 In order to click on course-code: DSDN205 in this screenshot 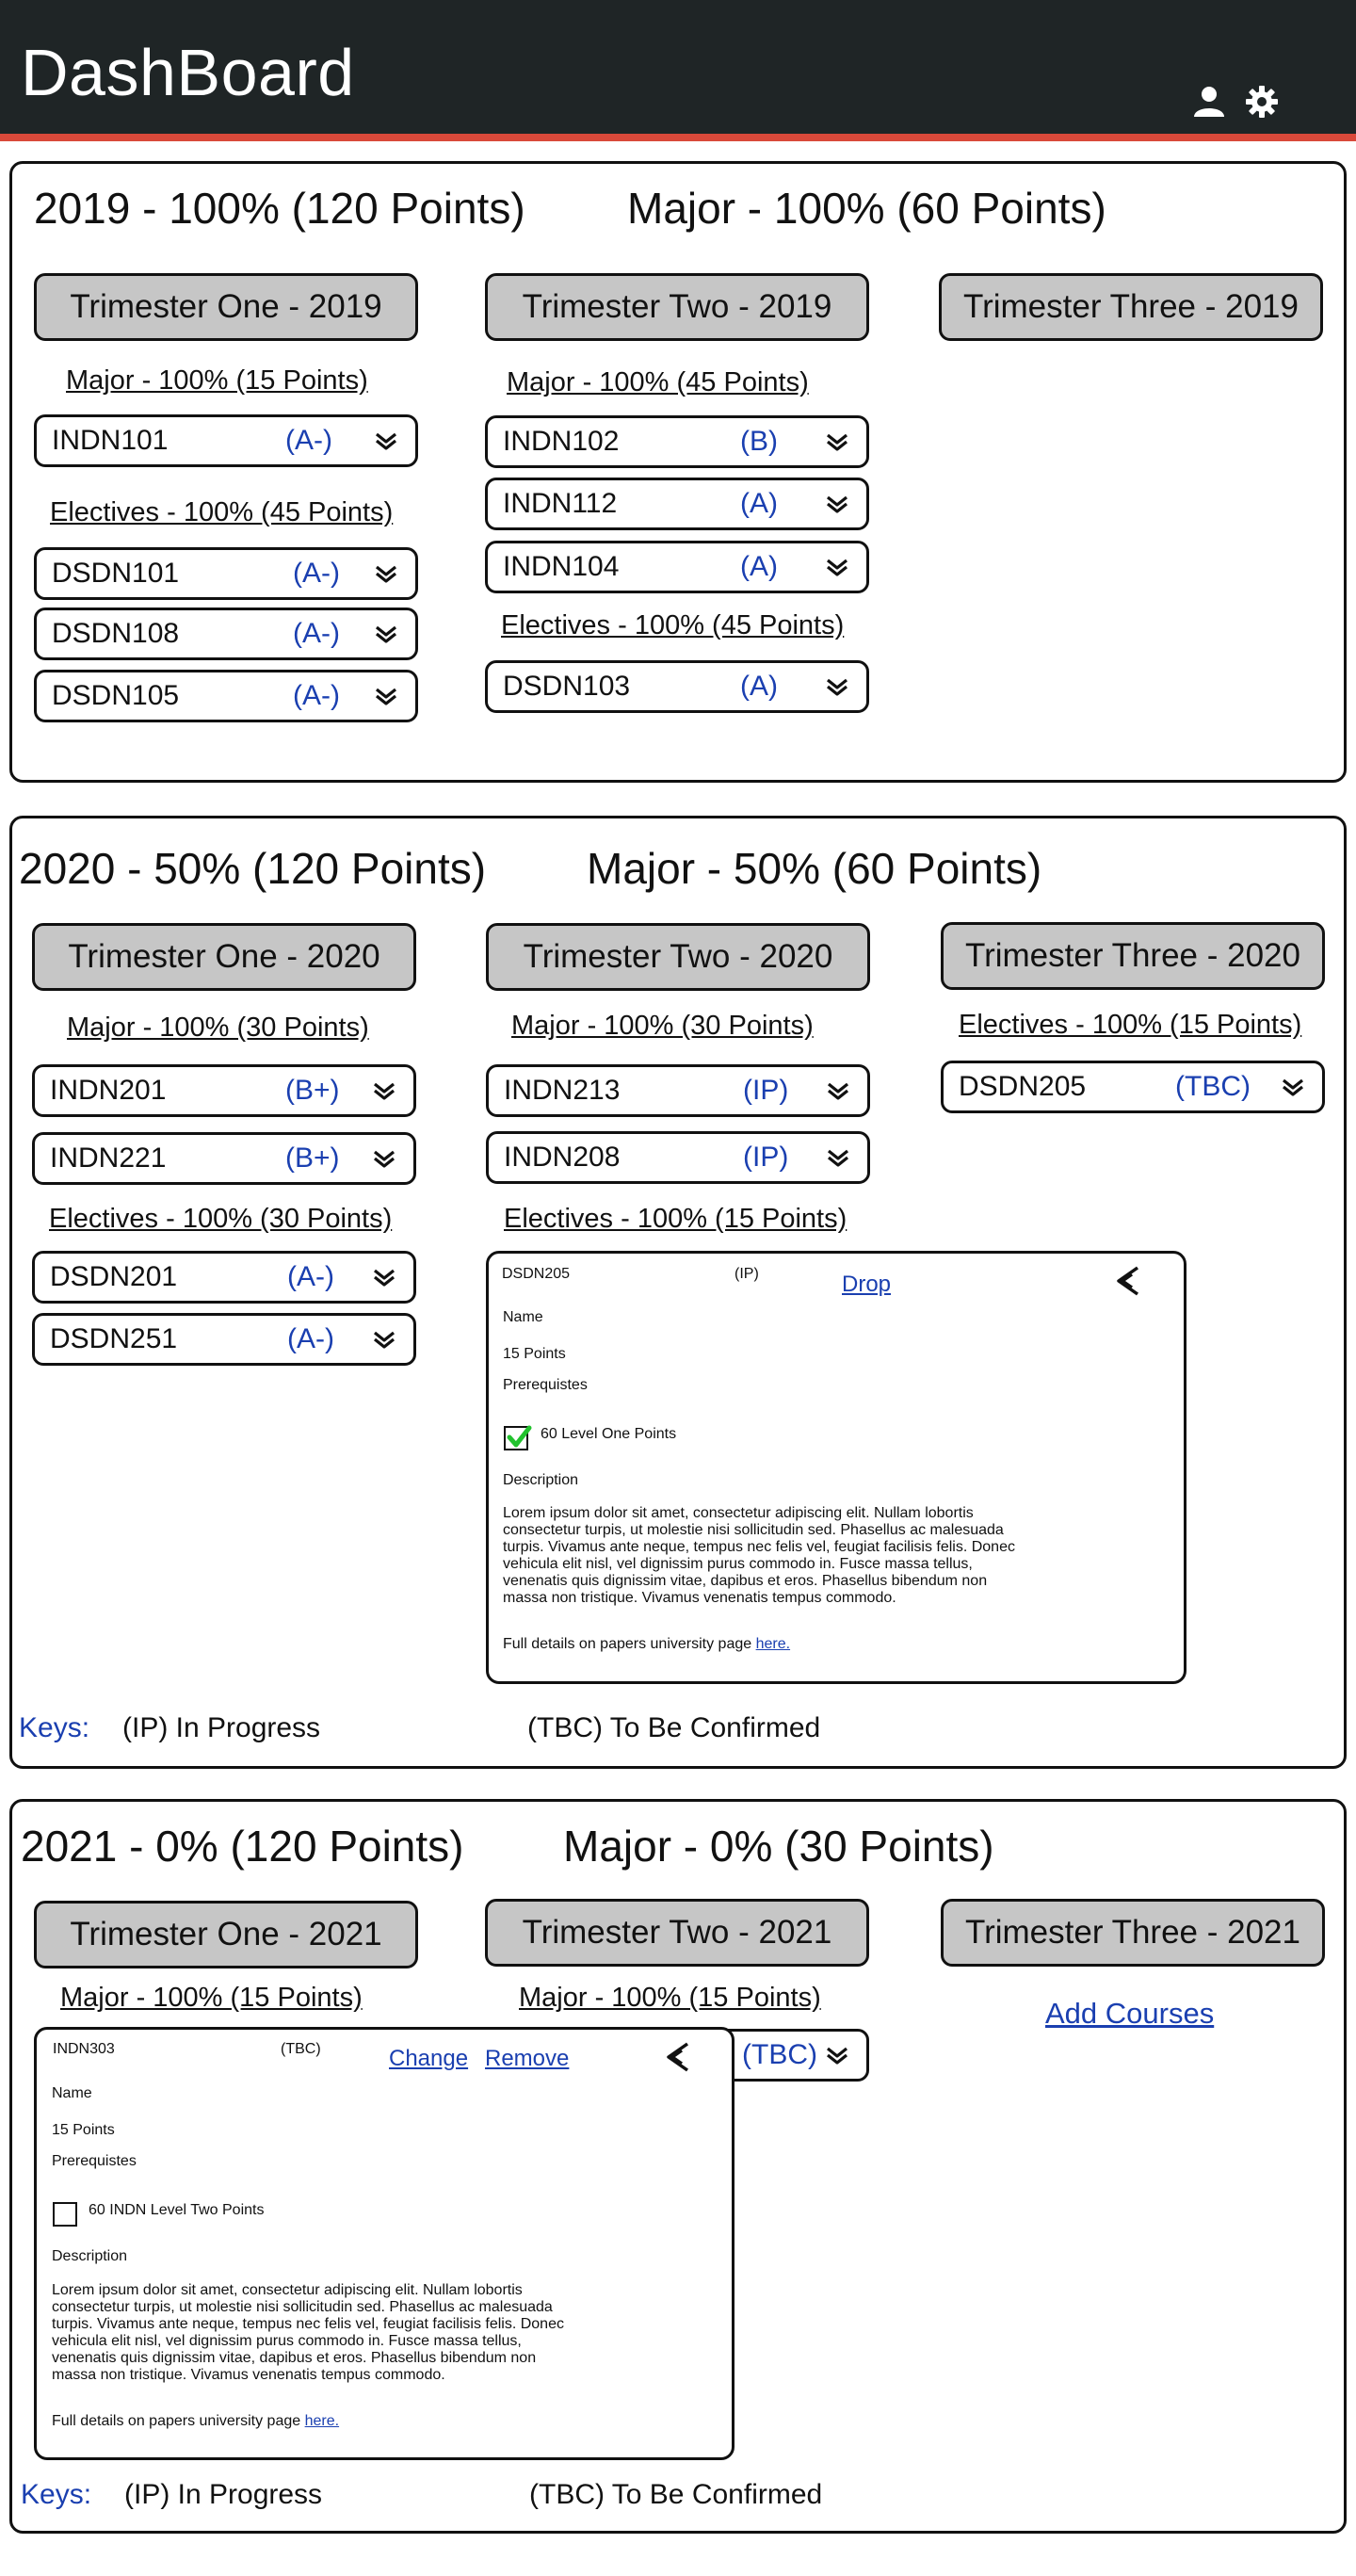, I will do `click(1023, 1086)`.